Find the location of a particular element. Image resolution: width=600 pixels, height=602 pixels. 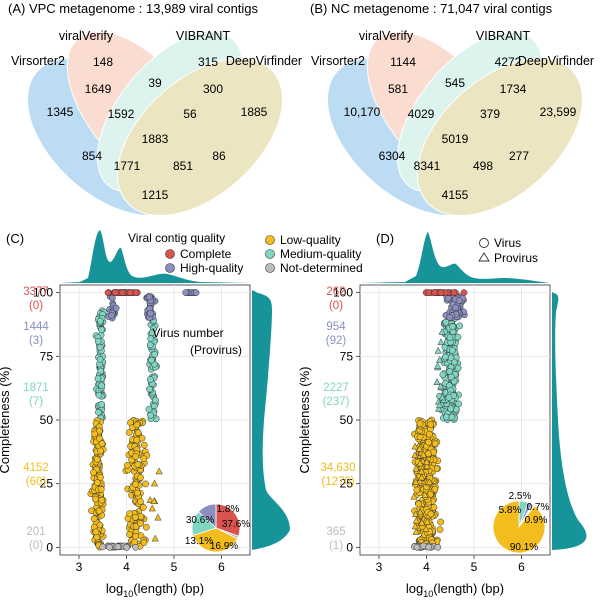

legend-virus-icon is located at coordinates (484, 243).